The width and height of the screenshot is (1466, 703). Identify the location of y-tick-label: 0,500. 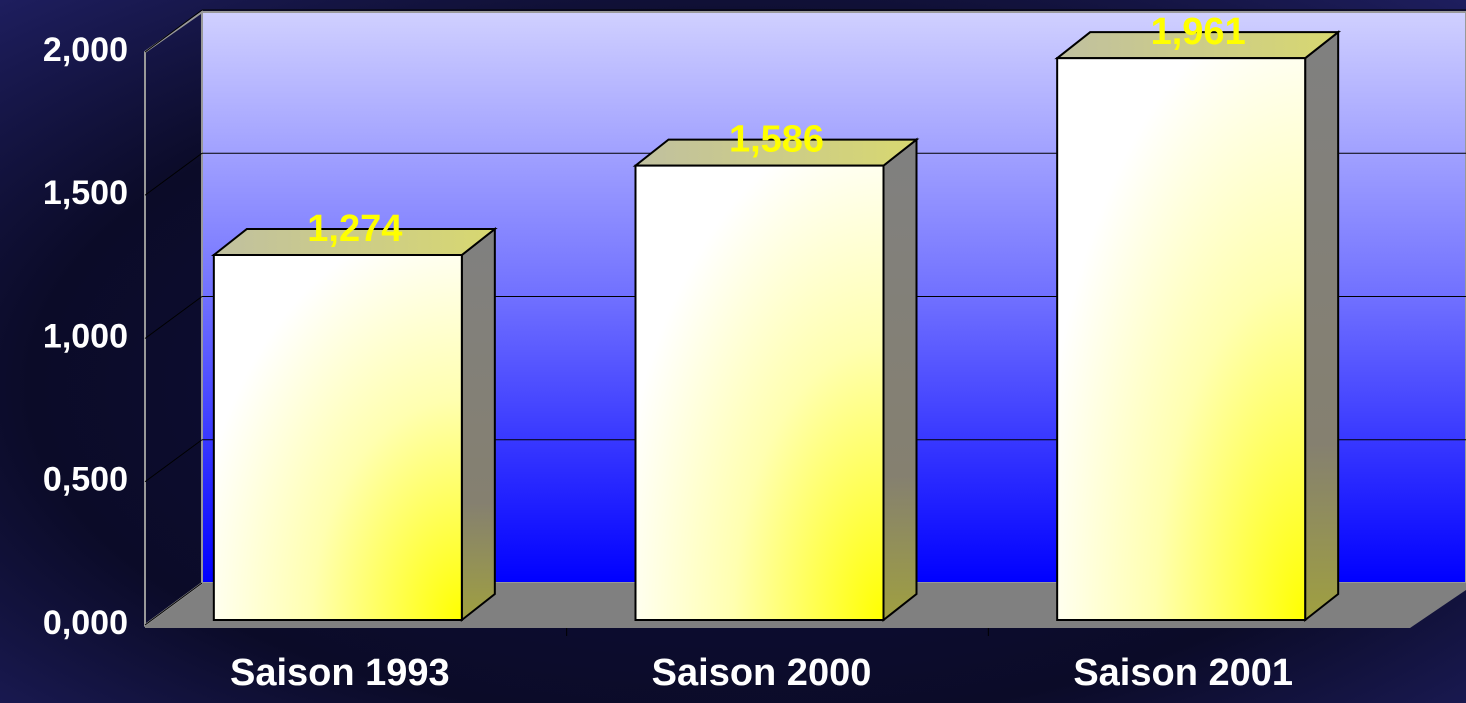
(85, 480).